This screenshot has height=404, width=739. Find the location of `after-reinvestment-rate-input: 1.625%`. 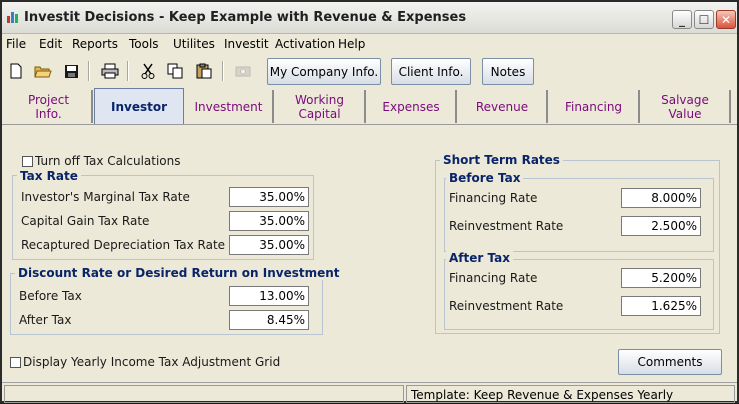

after-reinvestment-rate-input: 1.625% is located at coordinates (661, 306).